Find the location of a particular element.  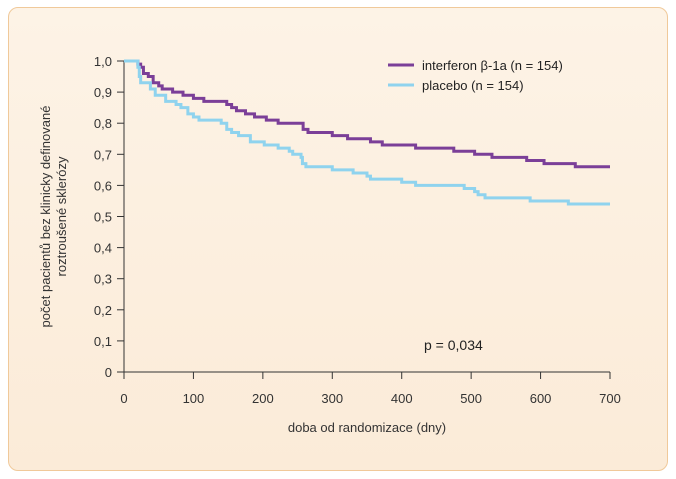

legend-label-2: placebo (n = 154) is located at coordinates (473, 85).